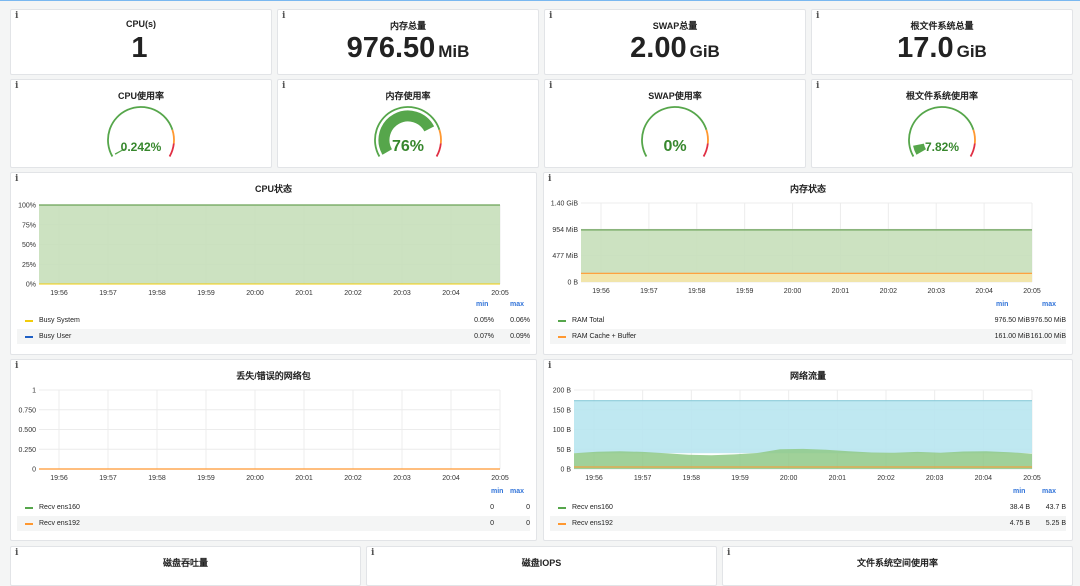 The height and width of the screenshot is (586, 1080). Describe the element at coordinates (942, 26) in the screenshot. I see `panel-title: 根文件系统总量` at that location.